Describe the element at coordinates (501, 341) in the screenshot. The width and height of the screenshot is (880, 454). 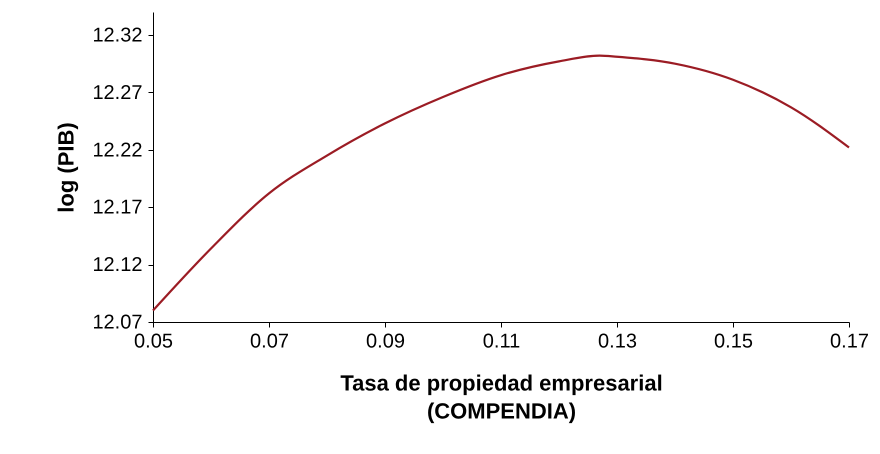
I see `x-tick-label: 0.11` at that location.